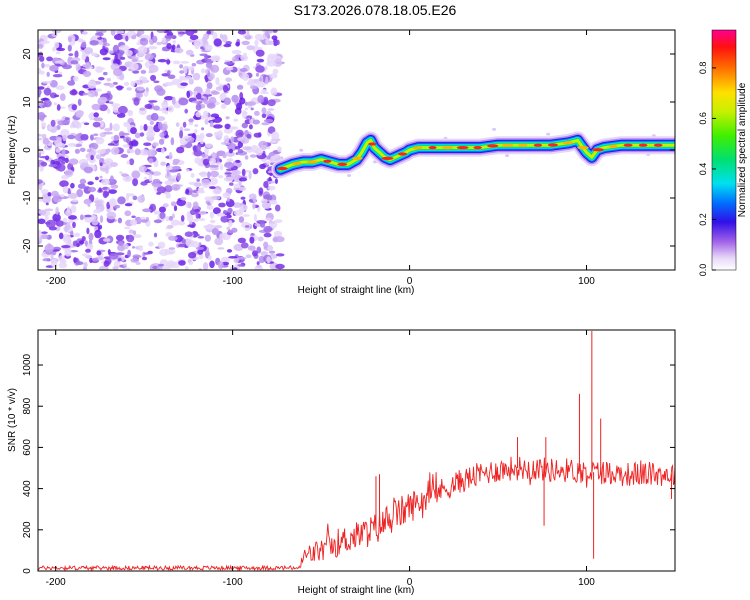 The image size is (750, 600). What do you see at coordinates (12, 150) in the screenshot?
I see `spectrogram-y-axis-label: Frequency (Hz)` at bounding box center [12, 150].